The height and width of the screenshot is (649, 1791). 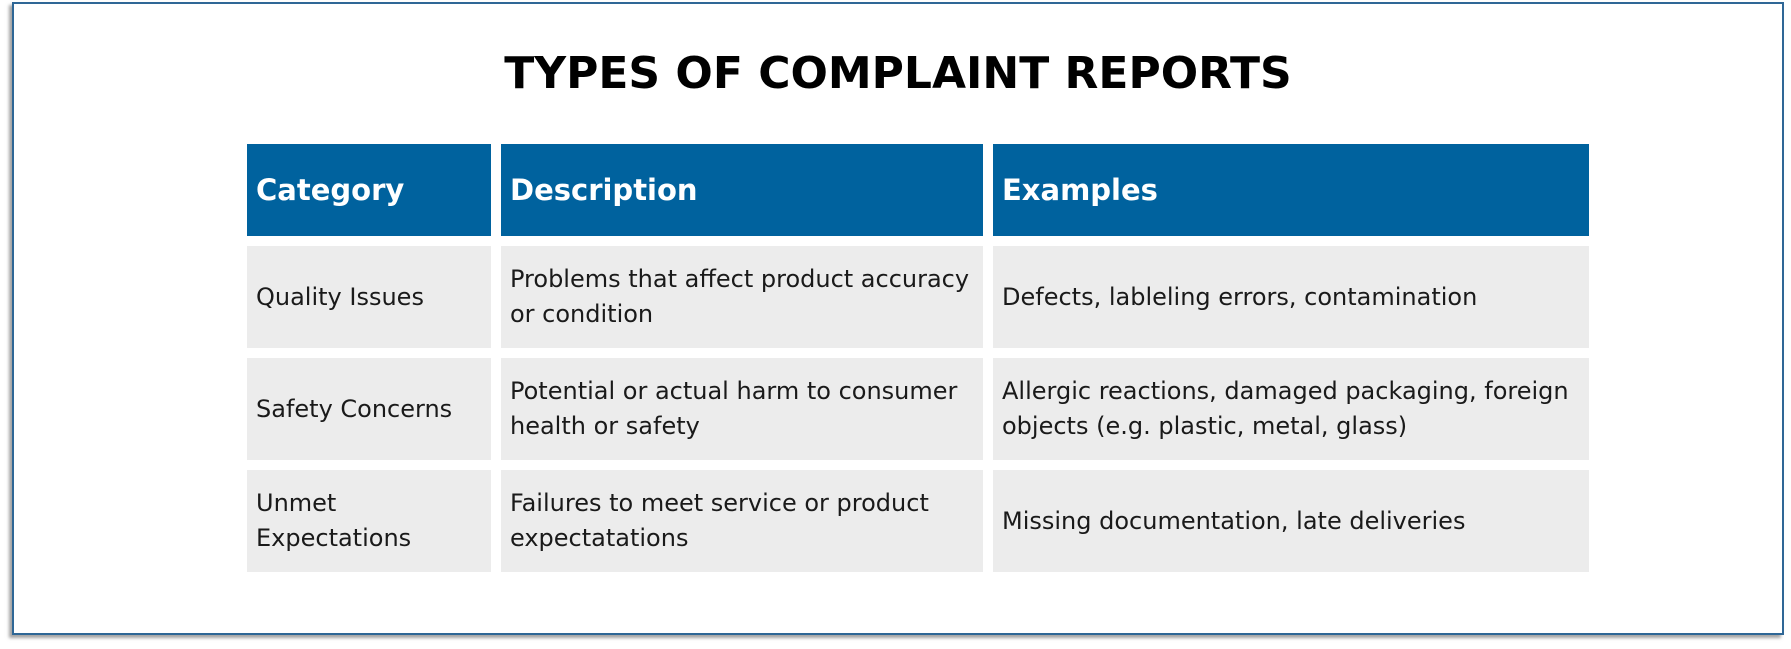 I want to click on cell-examples: Missing documentation, late deliveries, so click(x=1291, y=521).